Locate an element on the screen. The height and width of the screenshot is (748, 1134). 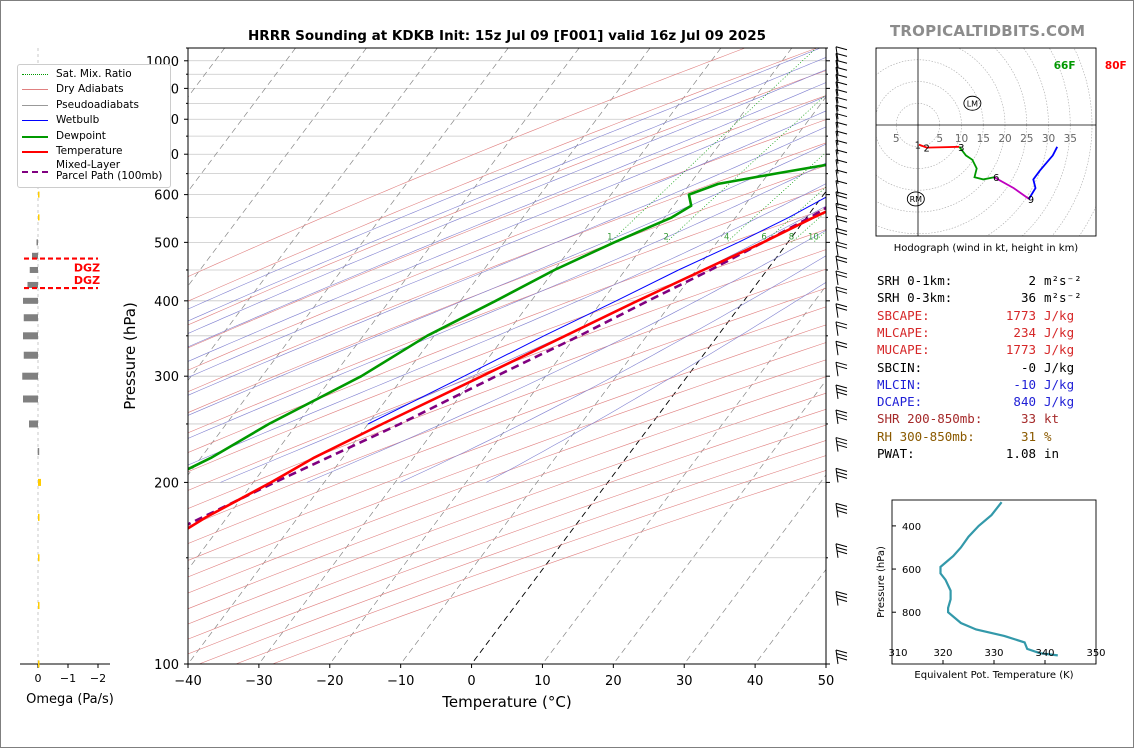
mixing-ratio-label: 4 is located at coordinates (726, 237).